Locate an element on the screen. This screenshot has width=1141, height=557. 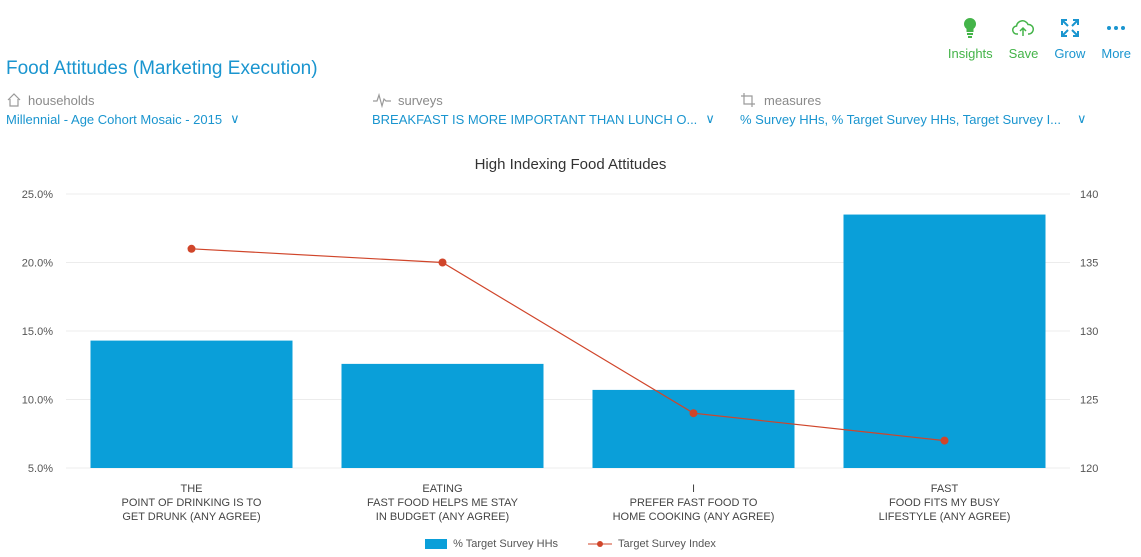
households-filter-label: households is located at coordinates (61, 100).